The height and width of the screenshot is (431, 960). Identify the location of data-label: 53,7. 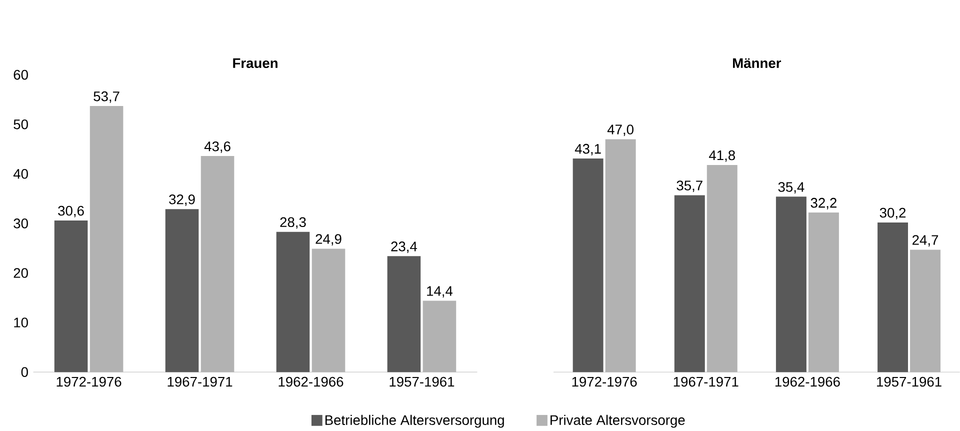
(107, 97).